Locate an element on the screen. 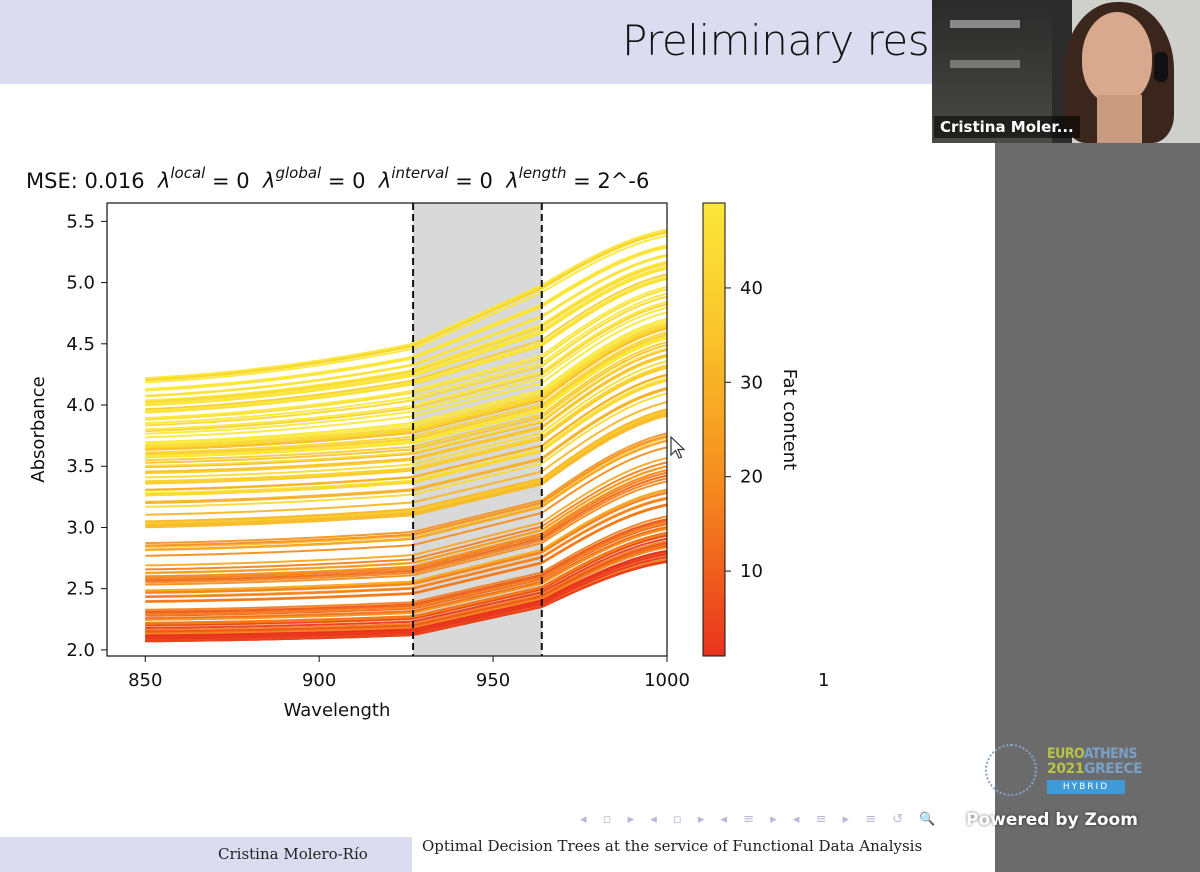 This screenshot has height=872, width=1200. colorbar-label: Fat content is located at coordinates (789, 419).